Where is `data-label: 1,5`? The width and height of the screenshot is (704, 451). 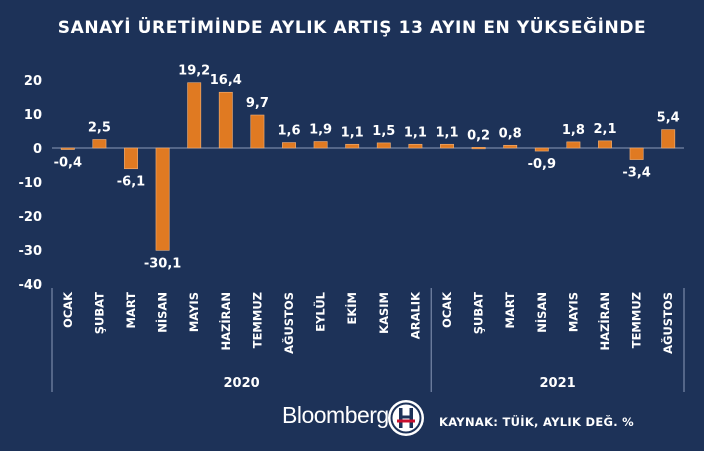
data-label: 1,5 is located at coordinates (383, 131).